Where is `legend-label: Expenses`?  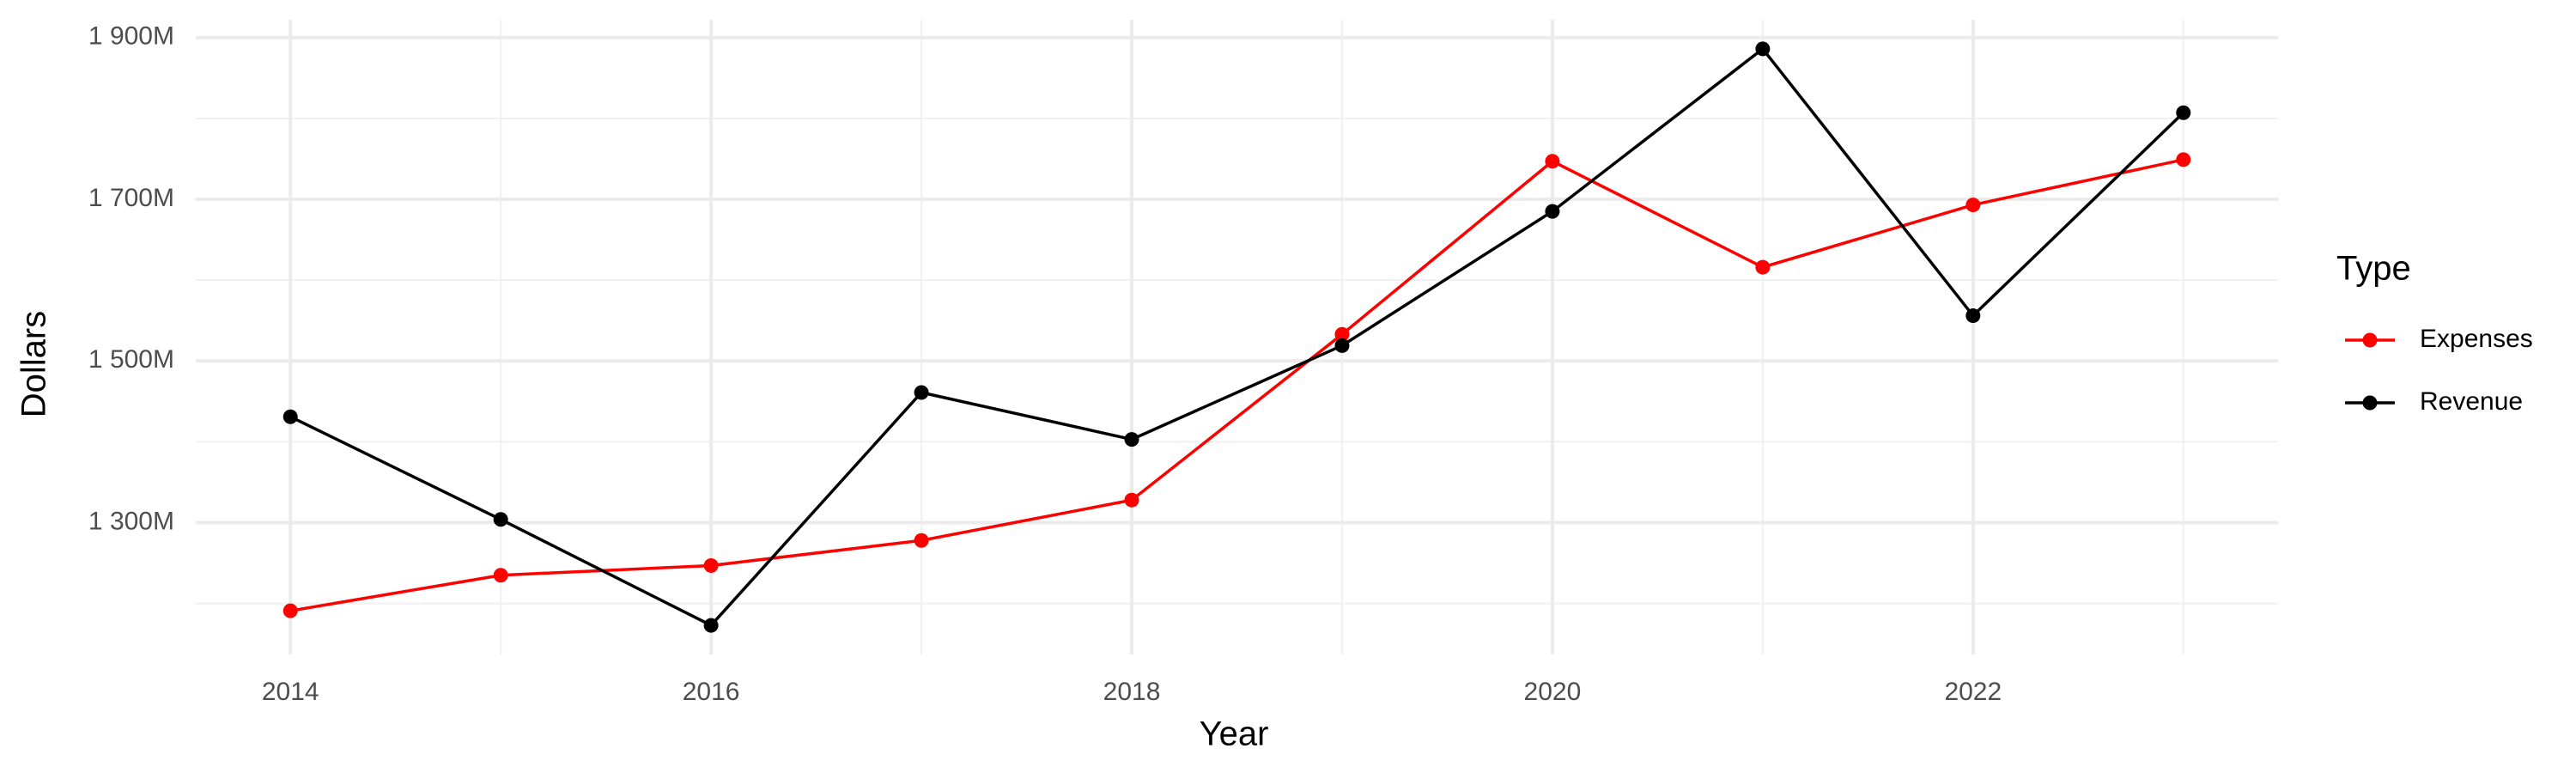 legend-label: Expenses is located at coordinates (2477, 339).